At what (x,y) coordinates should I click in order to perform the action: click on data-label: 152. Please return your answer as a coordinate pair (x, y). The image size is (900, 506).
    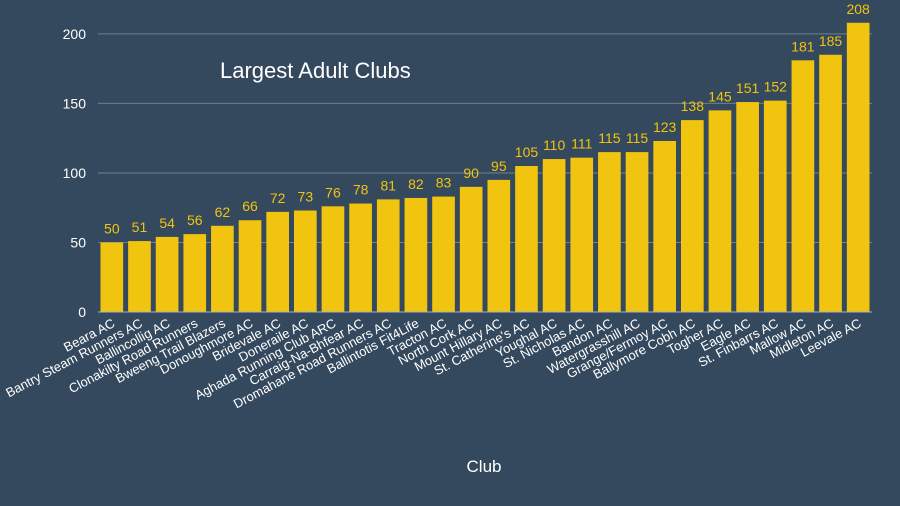
    Looking at the image, I should click on (776, 87).